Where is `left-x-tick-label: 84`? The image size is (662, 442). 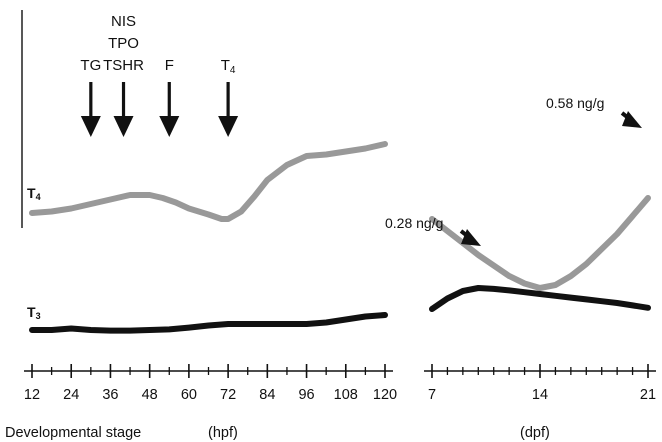
left-x-tick-label: 84 is located at coordinates (267, 395).